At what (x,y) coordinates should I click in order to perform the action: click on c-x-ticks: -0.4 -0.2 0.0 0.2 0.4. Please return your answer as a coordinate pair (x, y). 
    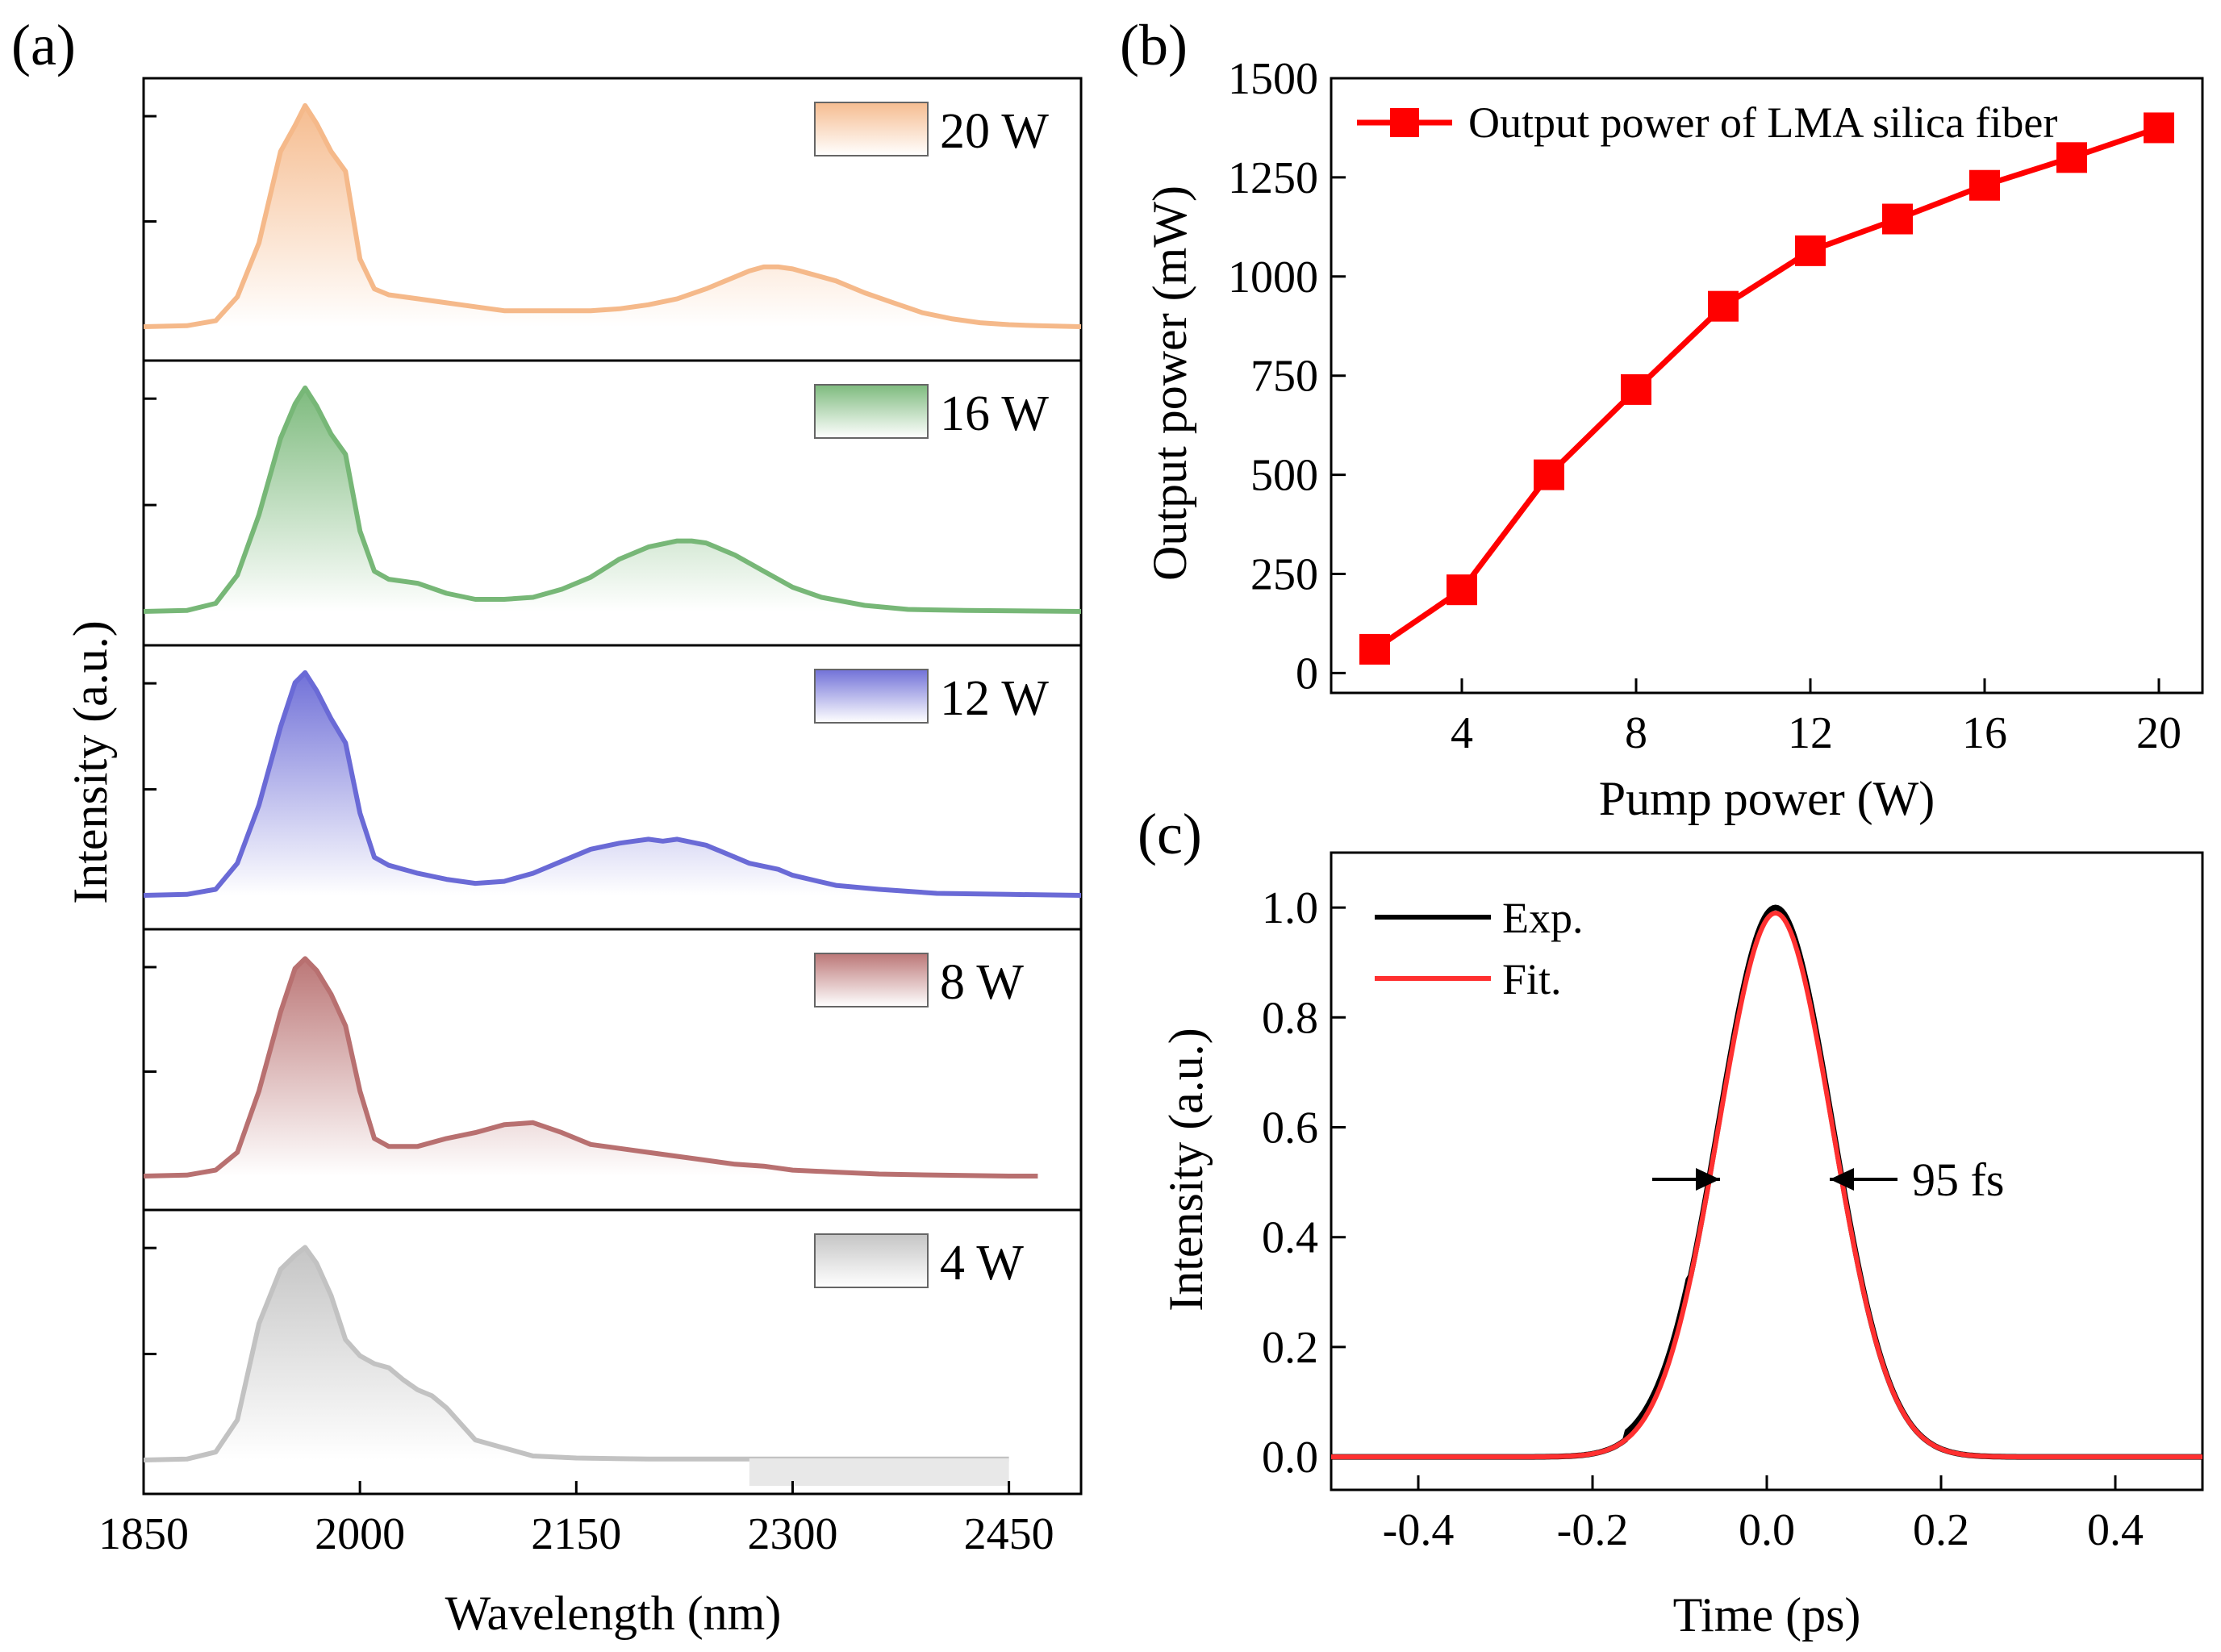
    Looking at the image, I should click on (1763, 1515).